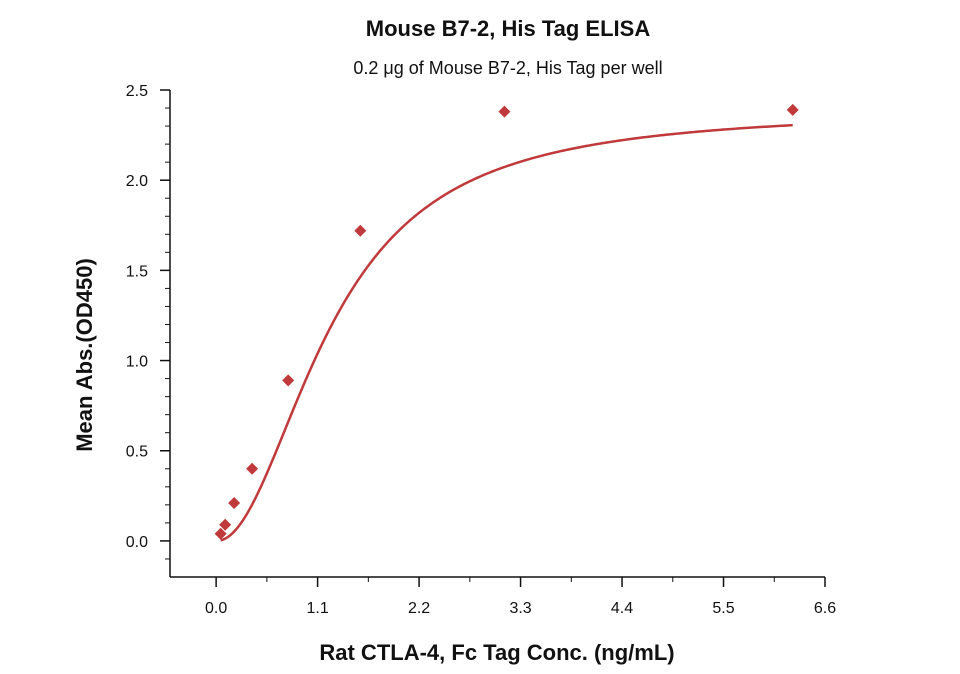 This screenshot has width=960, height=674. What do you see at coordinates (216, 608) in the screenshot?
I see `x-tick-label: 0.0` at bounding box center [216, 608].